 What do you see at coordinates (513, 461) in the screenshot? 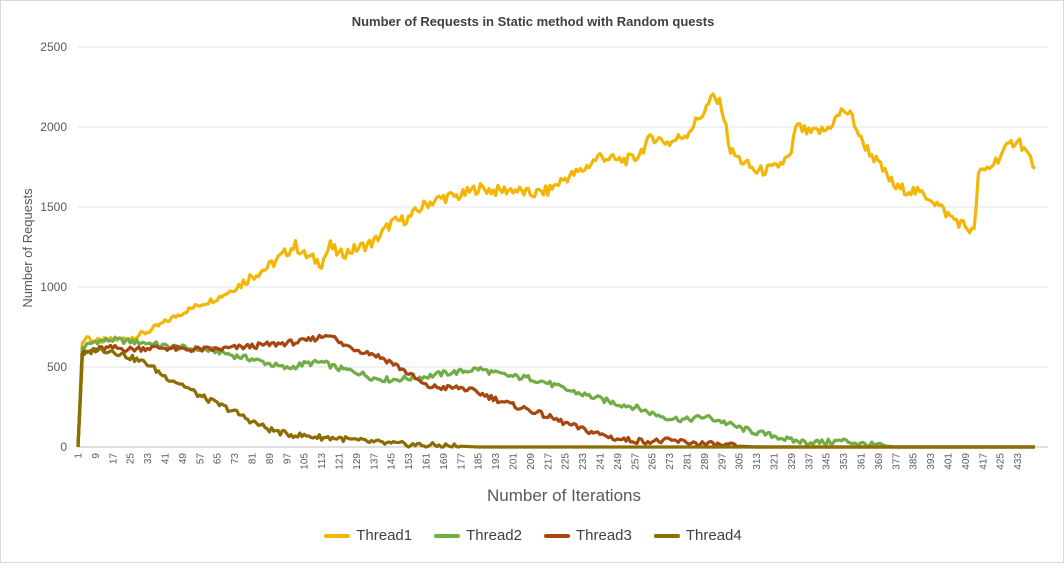
I see `x-tick-label: 201` at bounding box center [513, 461].